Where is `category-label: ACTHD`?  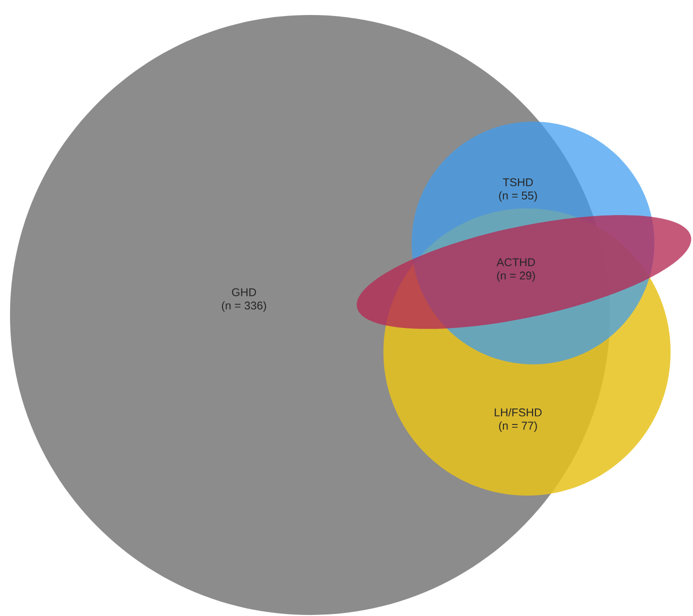
category-label: ACTHD is located at coordinates (515, 262).